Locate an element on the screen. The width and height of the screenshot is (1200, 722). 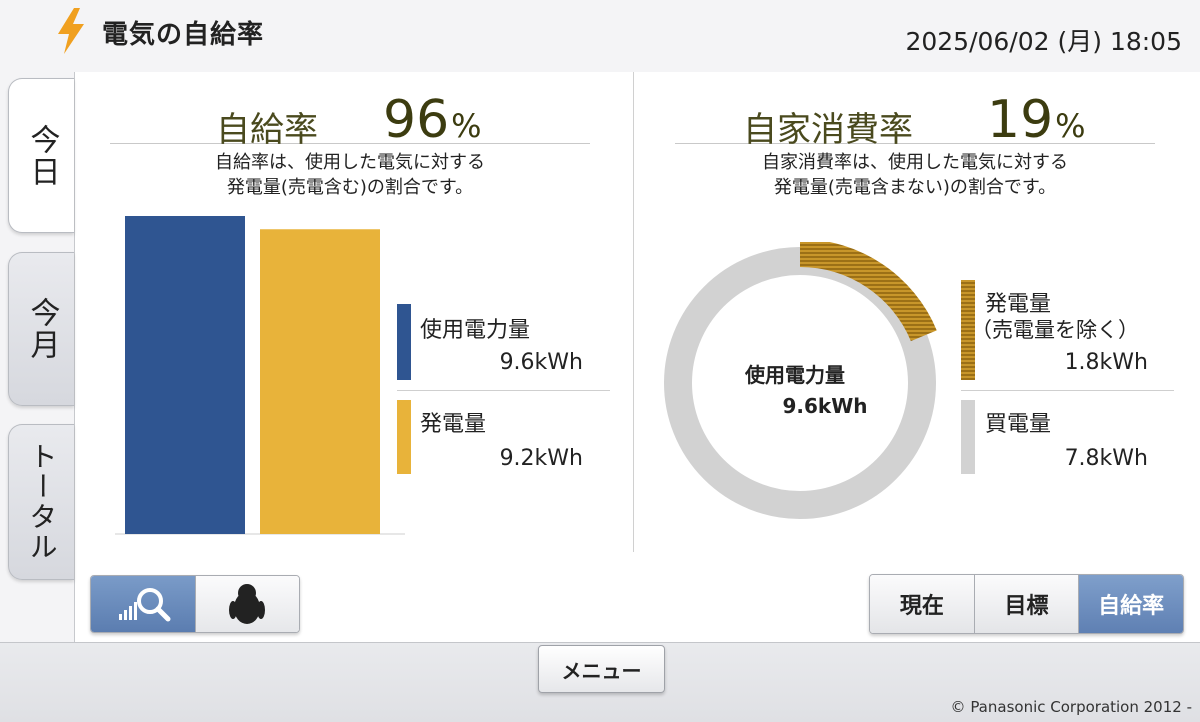
self-consumption-unit: % is located at coordinates (1070, 126).